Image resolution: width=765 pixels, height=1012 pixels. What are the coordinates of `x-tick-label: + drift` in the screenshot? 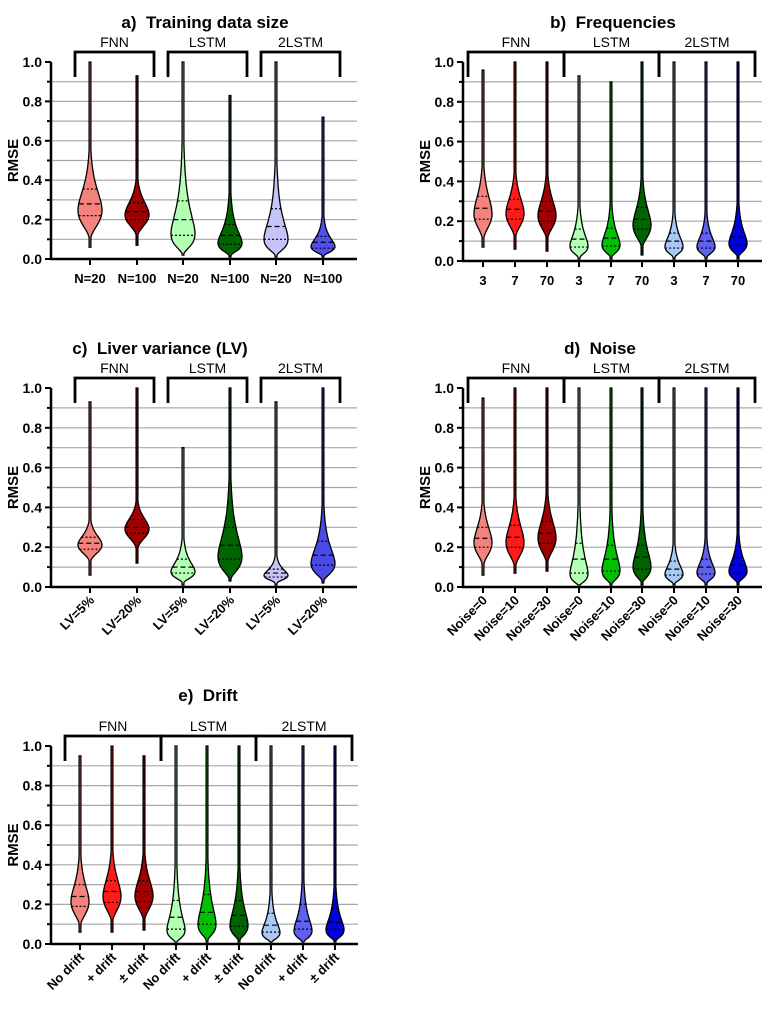 It's located at (196, 967).